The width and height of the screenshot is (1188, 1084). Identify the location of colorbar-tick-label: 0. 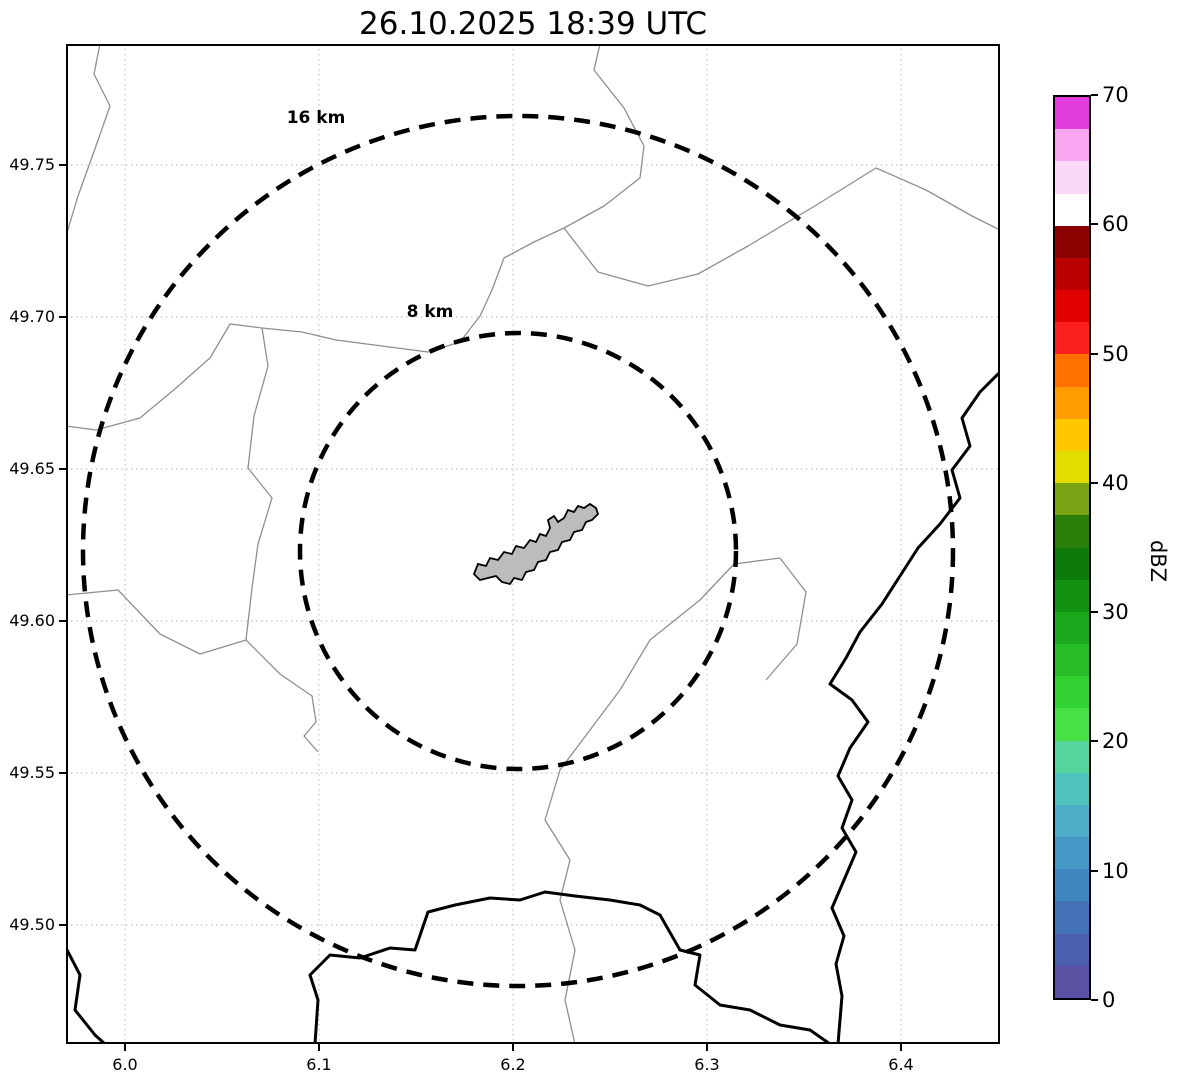
(1109, 1000).